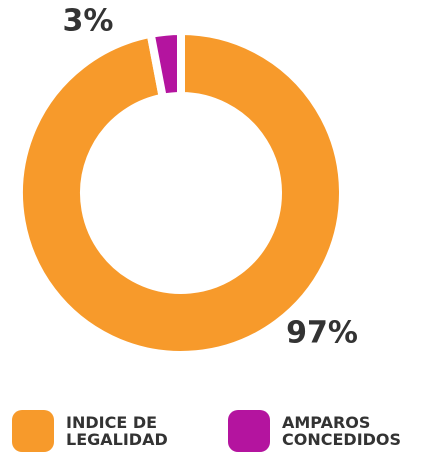  What do you see at coordinates (165, 64) in the screenshot?
I see `slice` at bounding box center [165, 64].